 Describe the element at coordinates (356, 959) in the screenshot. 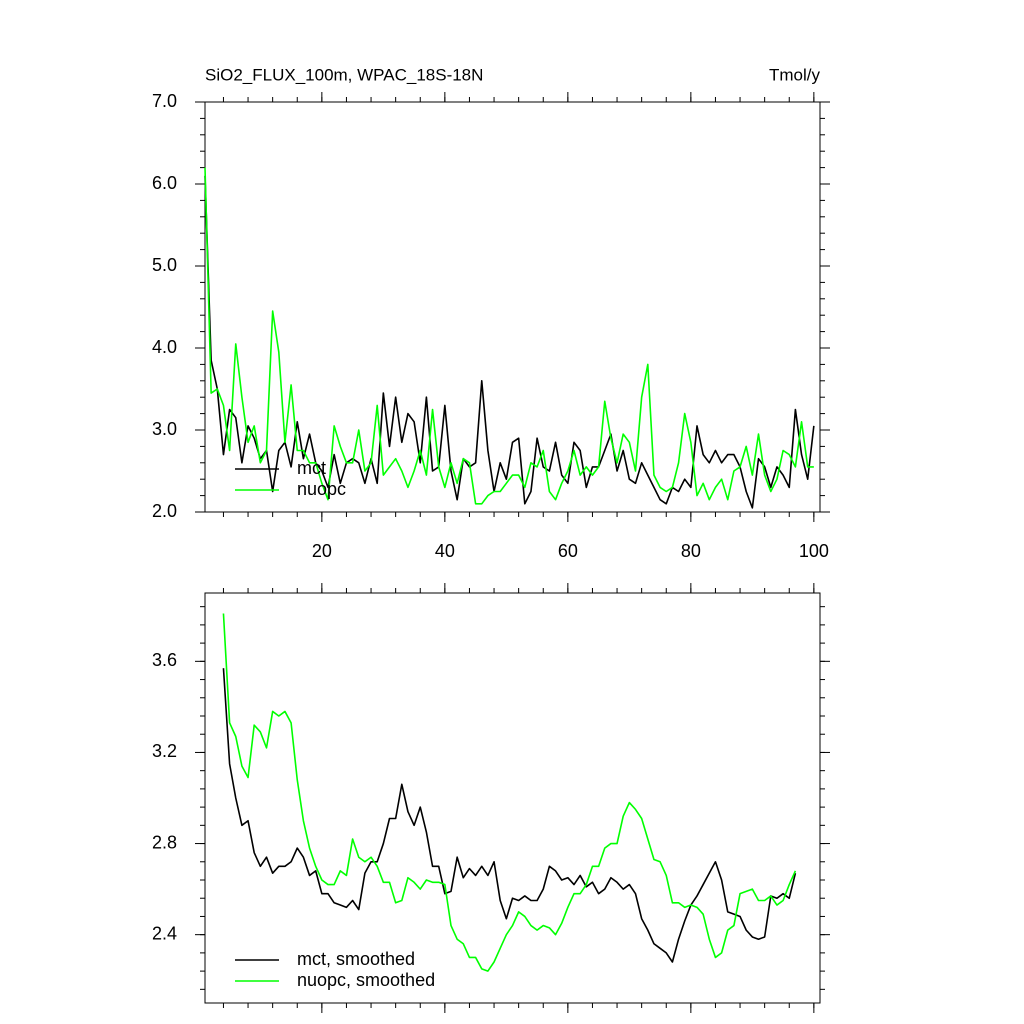

I see `legend-label: mct, smoothed` at that location.